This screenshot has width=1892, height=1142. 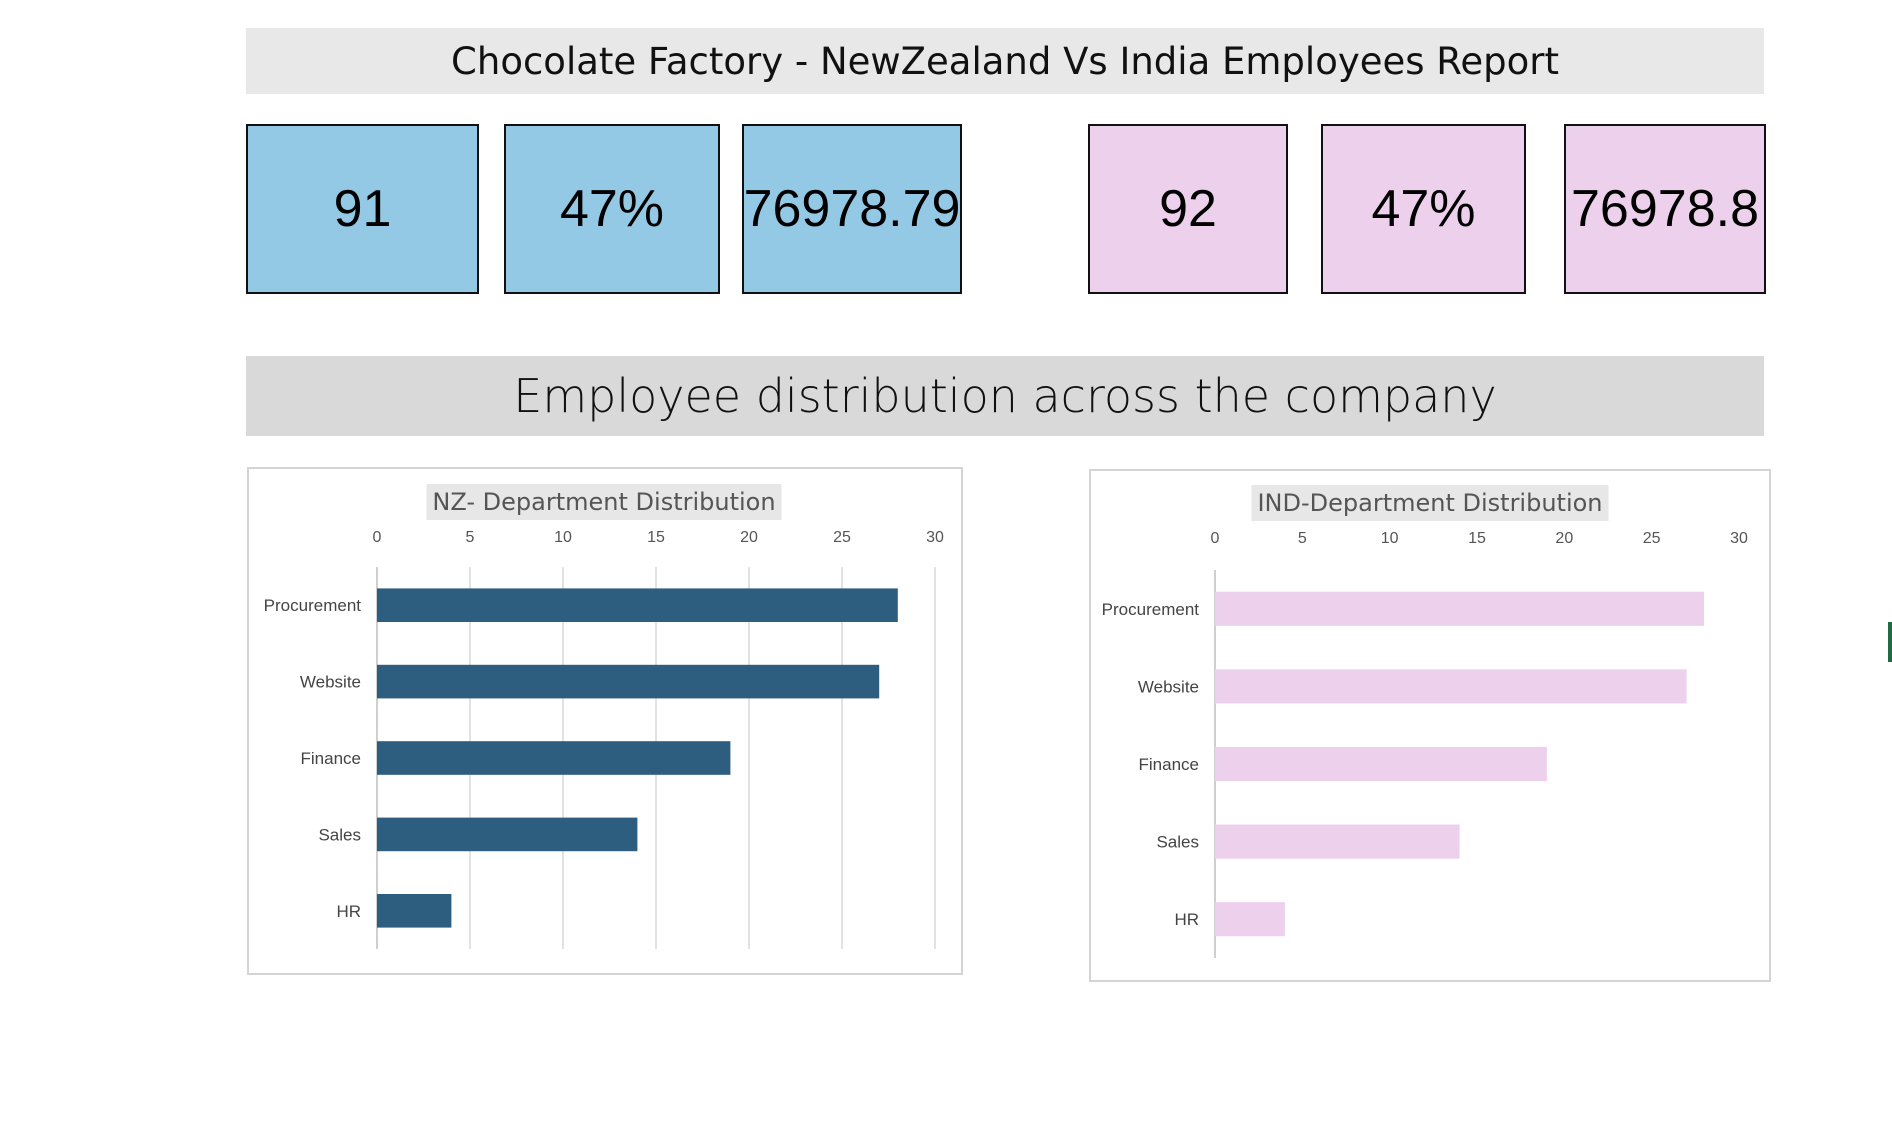 I want to click on ind-kpi-card-2: 47%, so click(x=1423, y=209).